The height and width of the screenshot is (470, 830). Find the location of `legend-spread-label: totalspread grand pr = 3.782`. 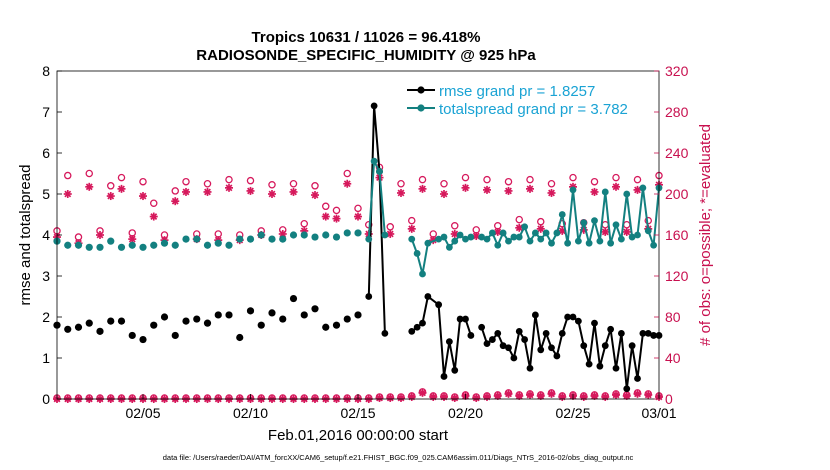

legend-spread-label: totalspread grand pr = 3.782 is located at coordinates (533, 109).